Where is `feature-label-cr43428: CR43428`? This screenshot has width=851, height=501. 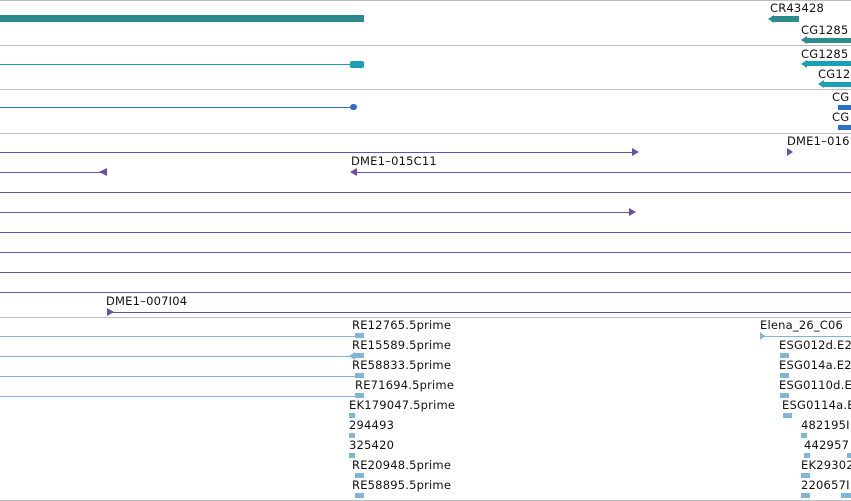 feature-label-cr43428: CR43428 is located at coordinates (797, 8).